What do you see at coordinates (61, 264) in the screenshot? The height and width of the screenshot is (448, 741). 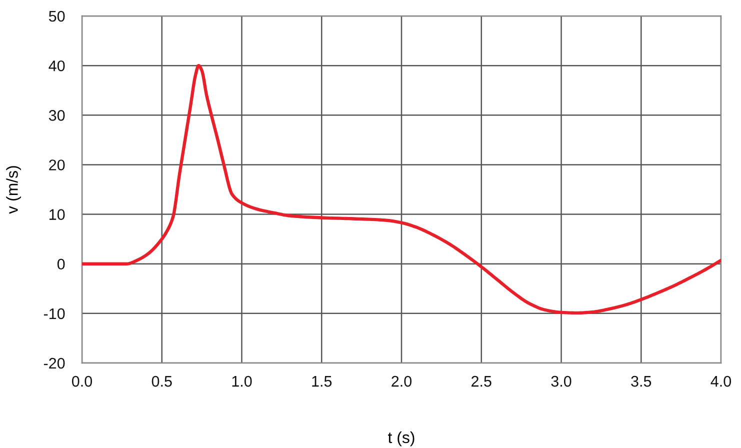 I see `y-tick-label: 0` at bounding box center [61, 264].